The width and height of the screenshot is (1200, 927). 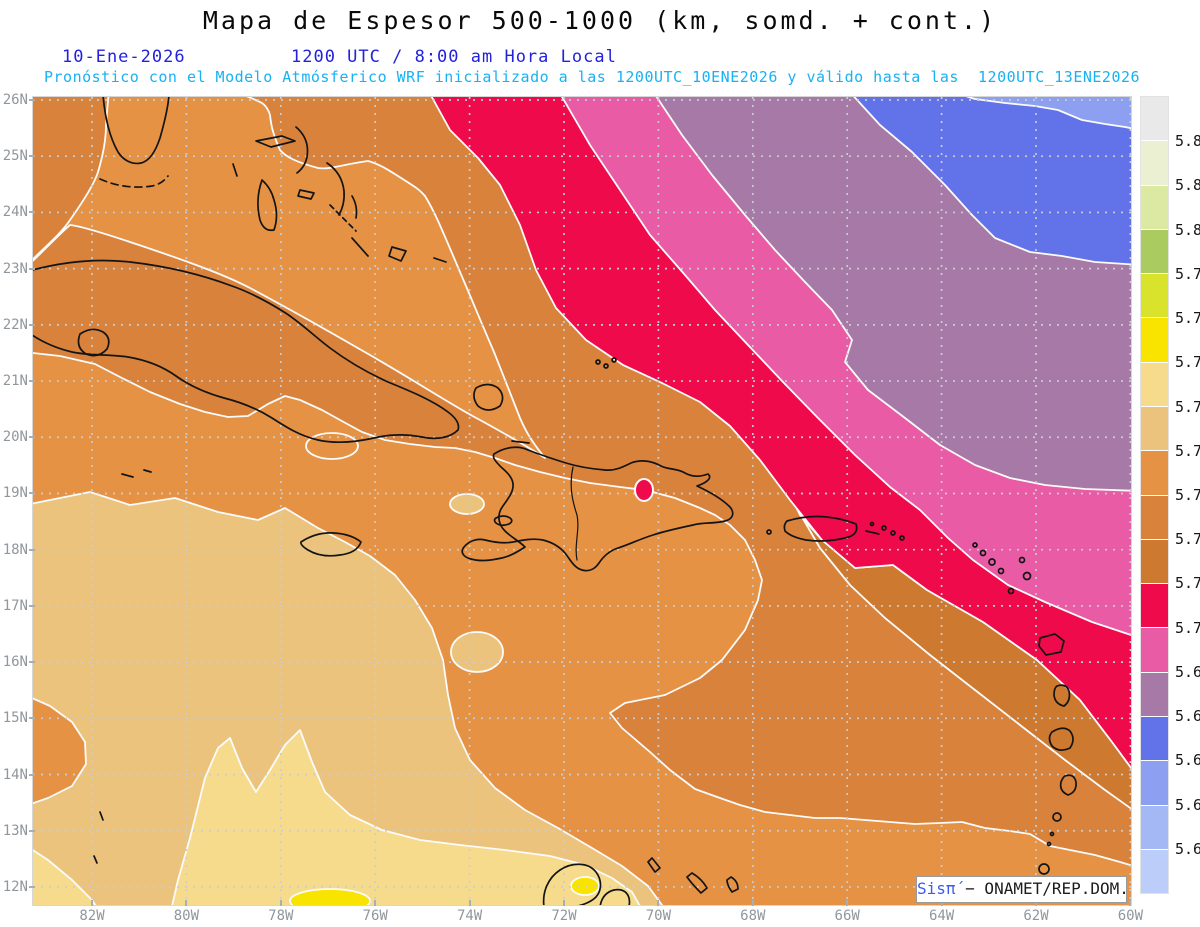 What do you see at coordinates (15, 212) in the screenshot?
I see `lat-label-24N: 24N` at bounding box center [15, 212].